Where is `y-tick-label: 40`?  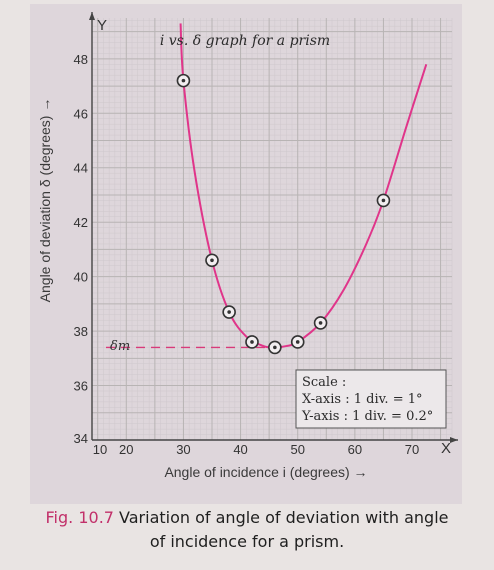 y-tick-label: 40 is located at coordinates (81, 277).